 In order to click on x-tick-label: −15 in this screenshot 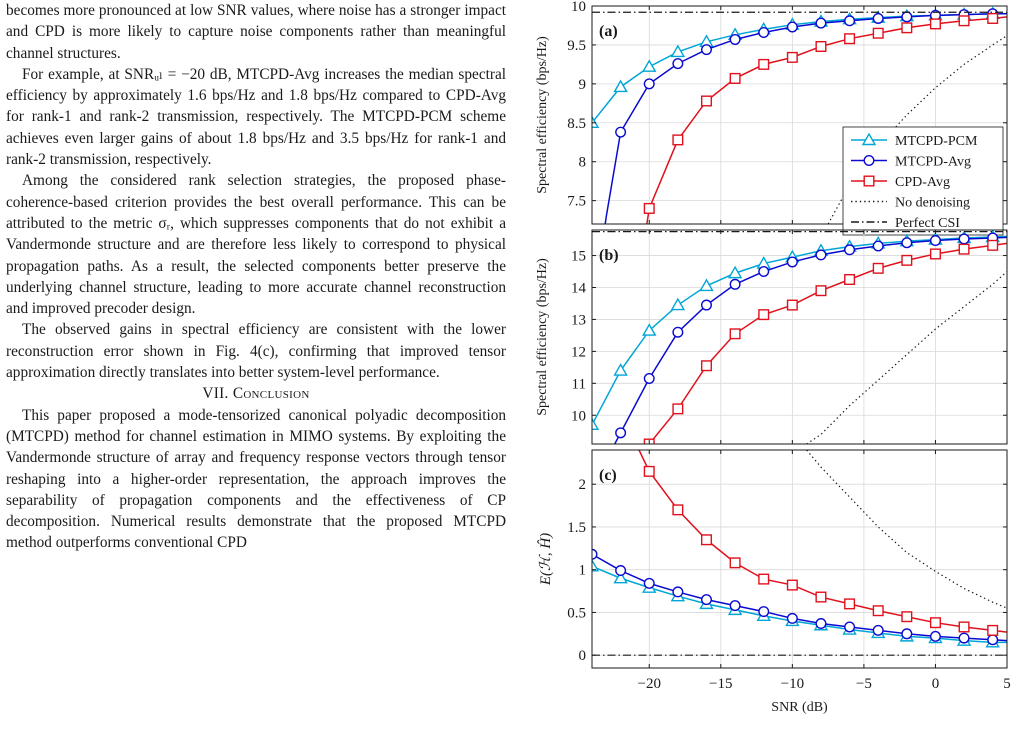, I will do `click(720, 684)`.